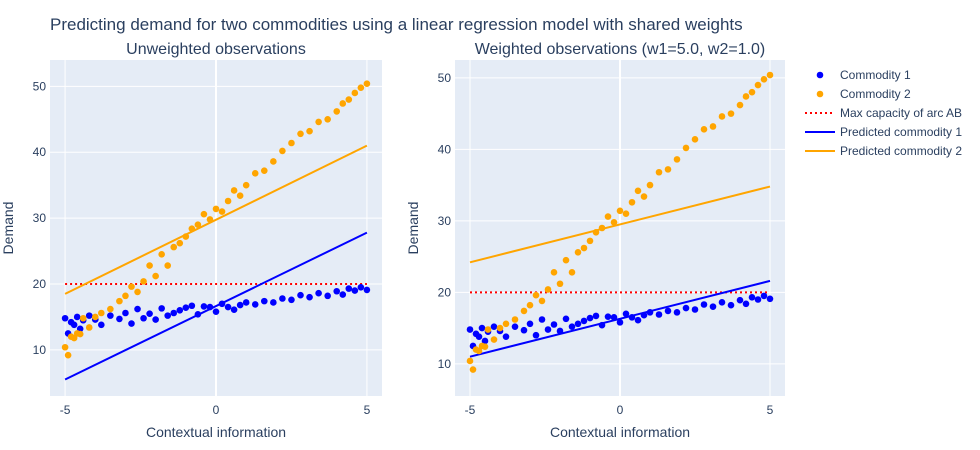  I want to click on legend-label: Commodity 1, so click(875, 75).